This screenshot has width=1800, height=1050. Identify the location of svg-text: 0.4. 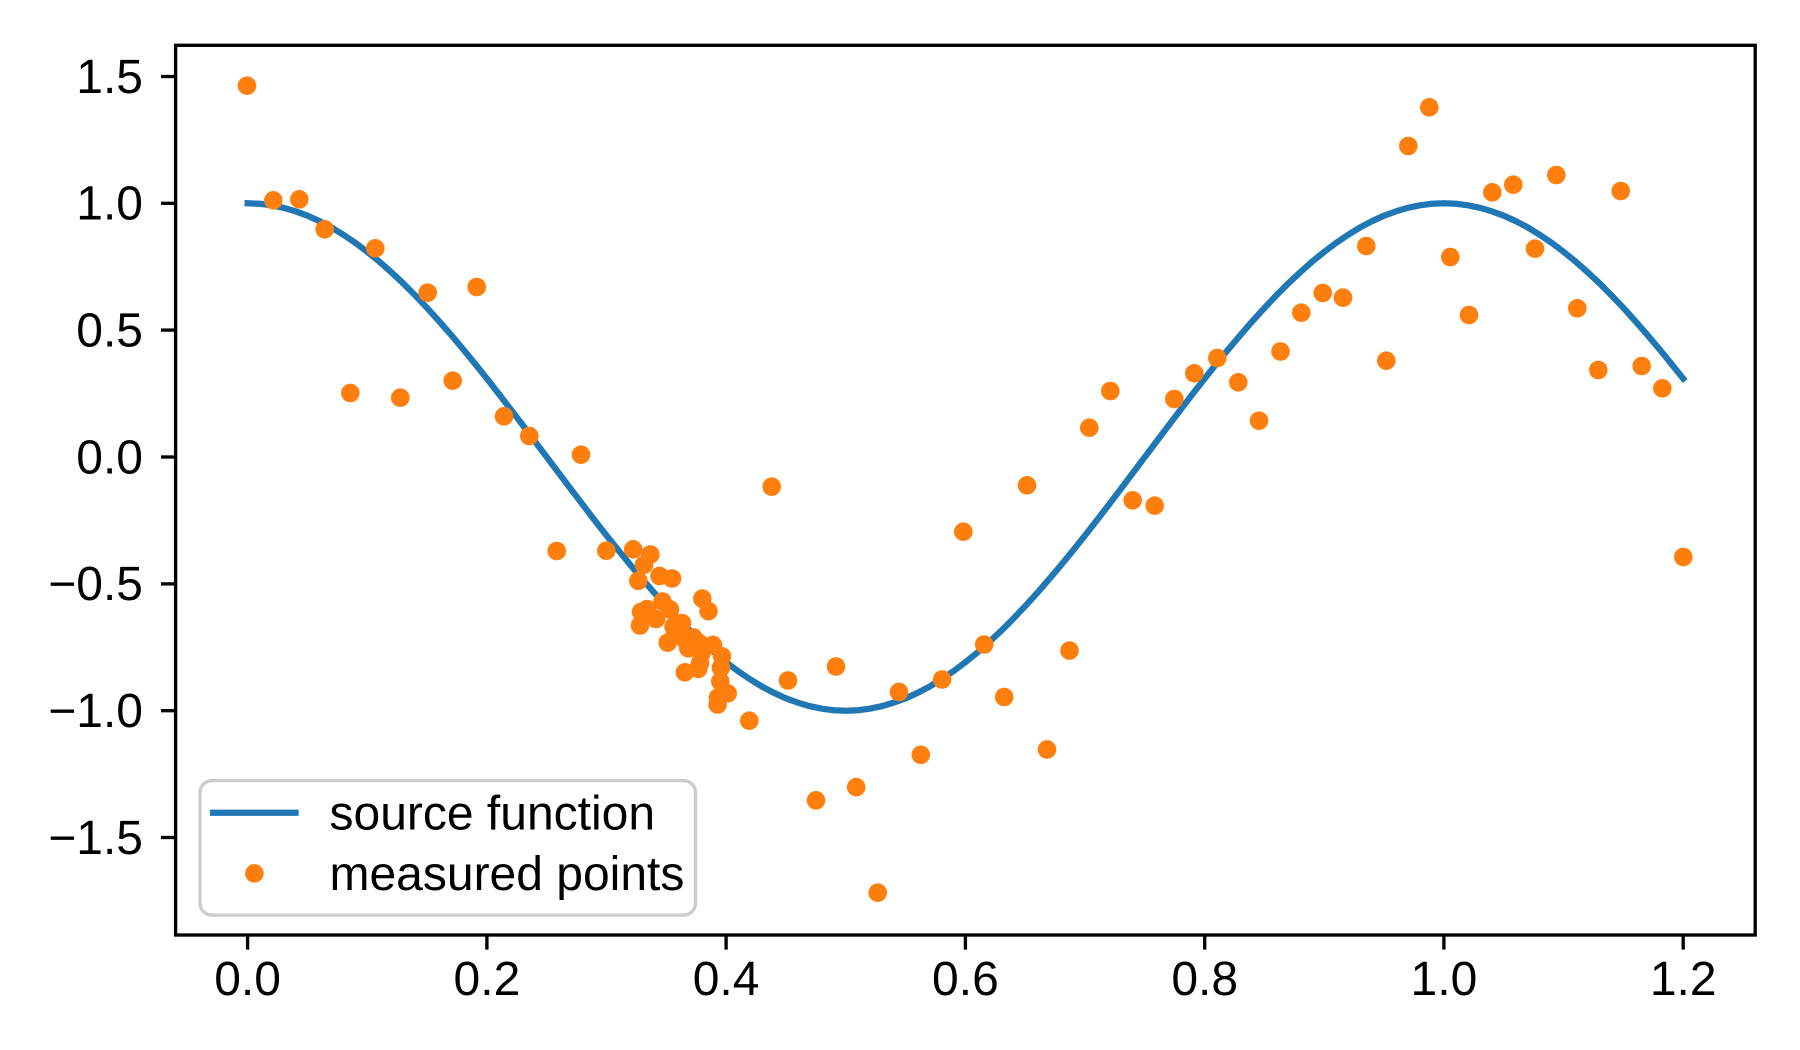
(726, 979).